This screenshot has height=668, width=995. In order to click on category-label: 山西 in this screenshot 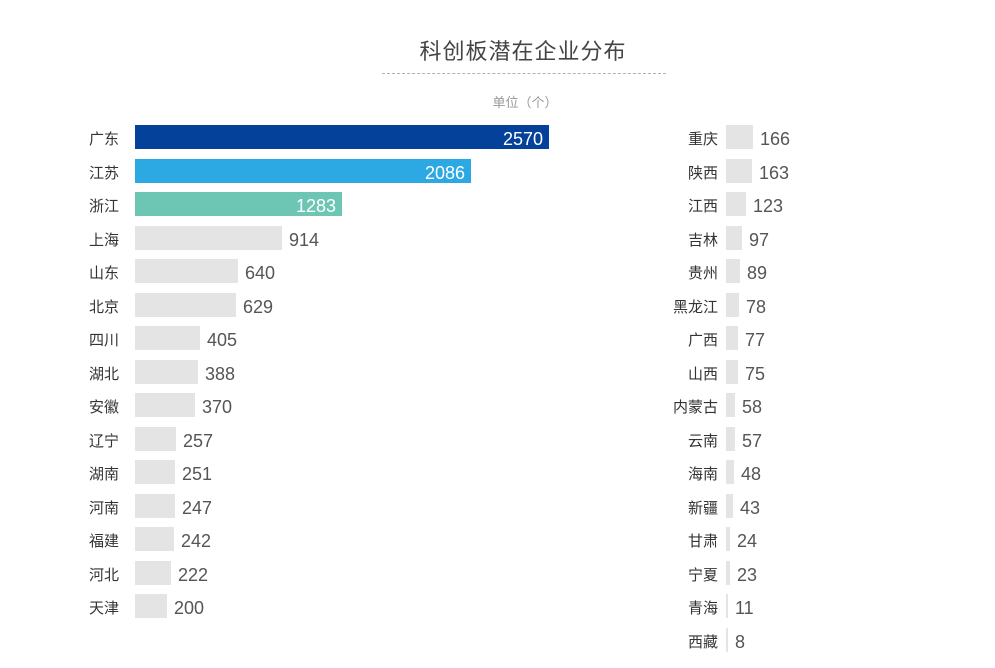, I will do `click(702, 374)`.